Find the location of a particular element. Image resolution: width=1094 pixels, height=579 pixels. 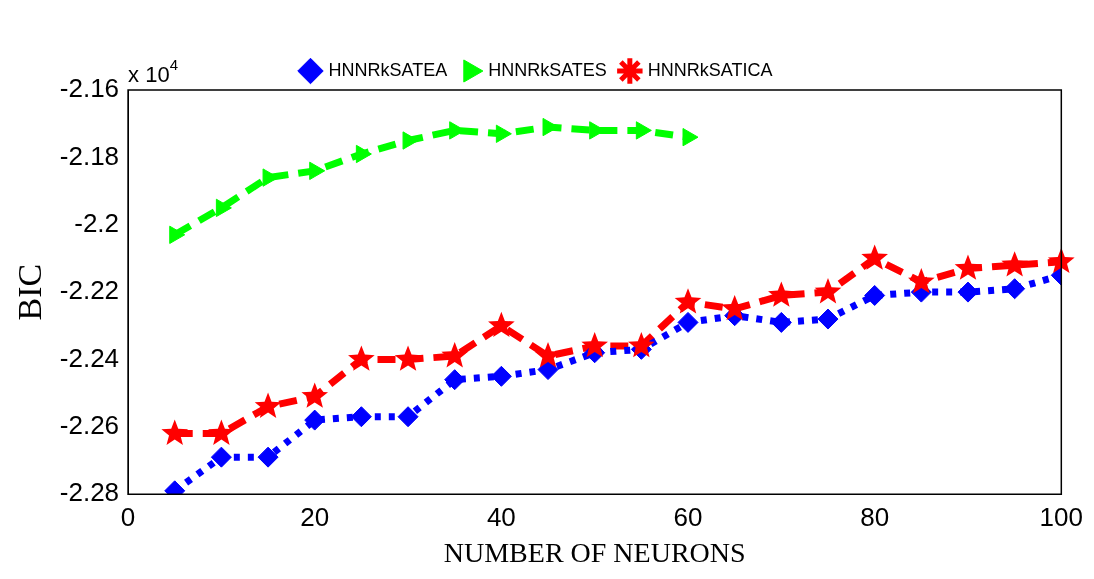

y-tick-label: -2.22 is located at coordinates (89, 290).